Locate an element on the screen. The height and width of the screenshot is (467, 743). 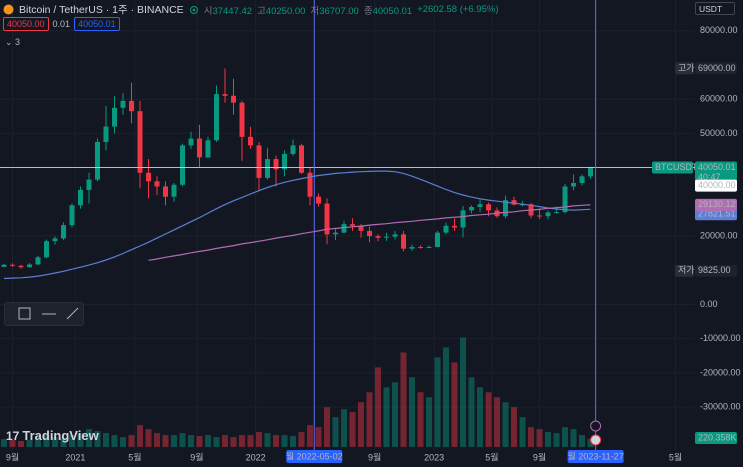
event-icon is located at coordinates (596, 426).